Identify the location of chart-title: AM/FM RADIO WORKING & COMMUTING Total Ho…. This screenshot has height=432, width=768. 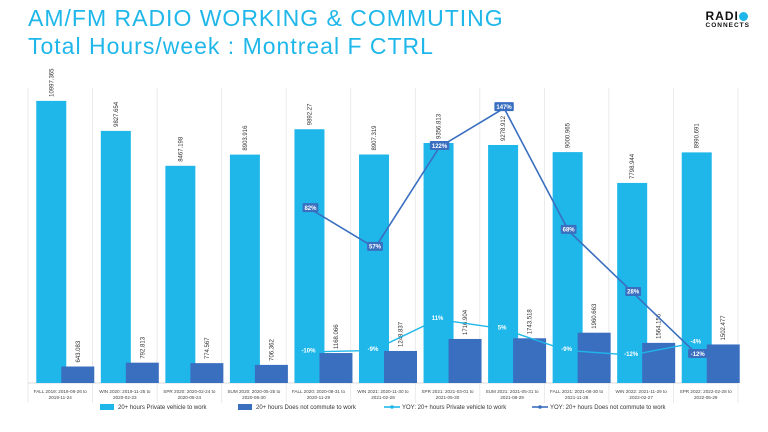
(266, 32).